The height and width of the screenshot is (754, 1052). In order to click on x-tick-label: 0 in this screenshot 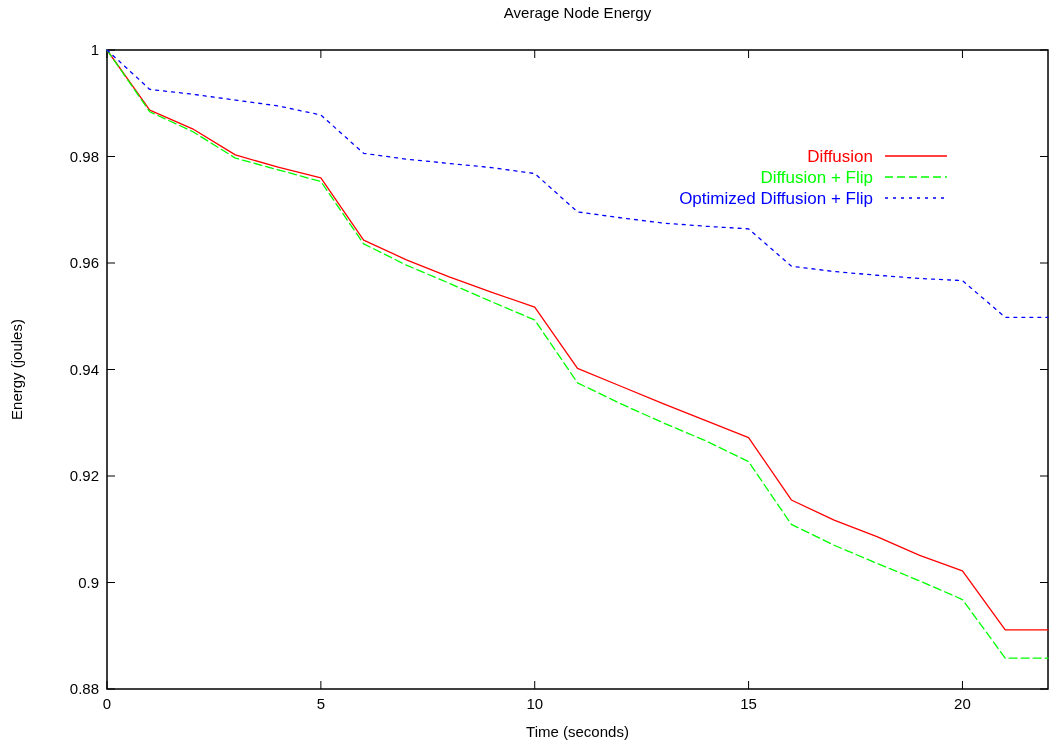, I will do `click(107, 703)`.